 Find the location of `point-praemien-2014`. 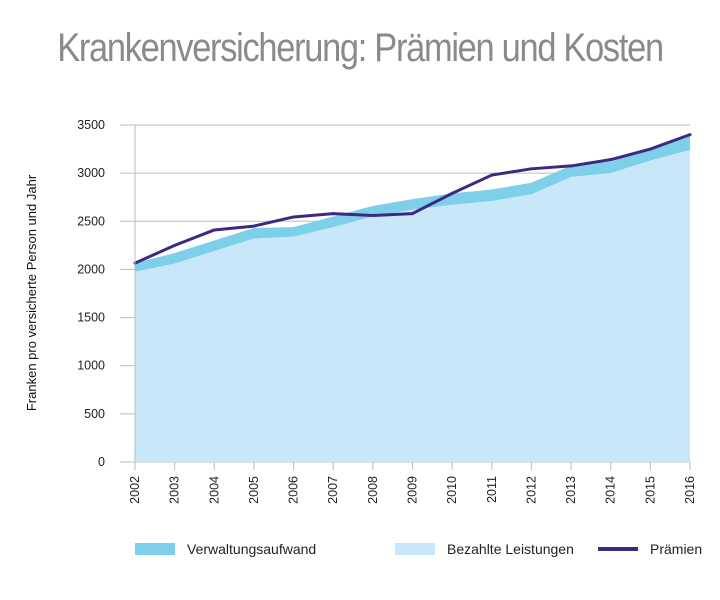

point-praemien-2014 is located at coordinates (611, 160).